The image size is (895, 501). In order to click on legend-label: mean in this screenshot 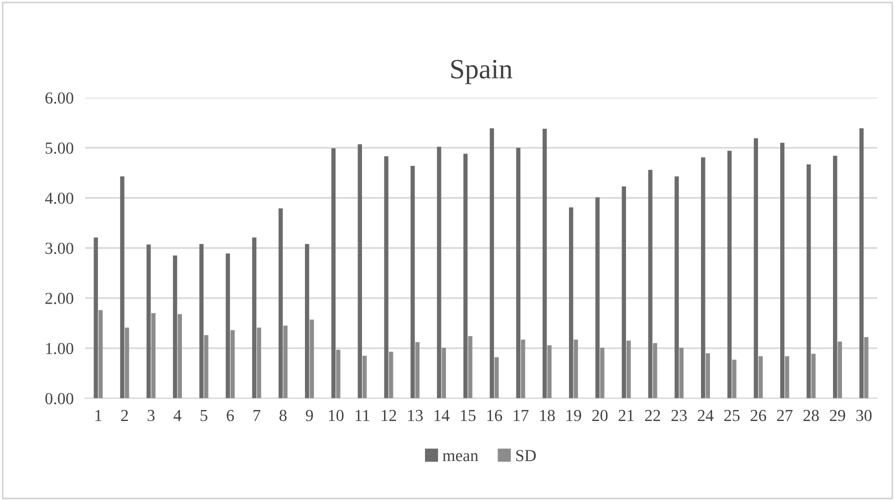, I will do `click(460, 457)`.